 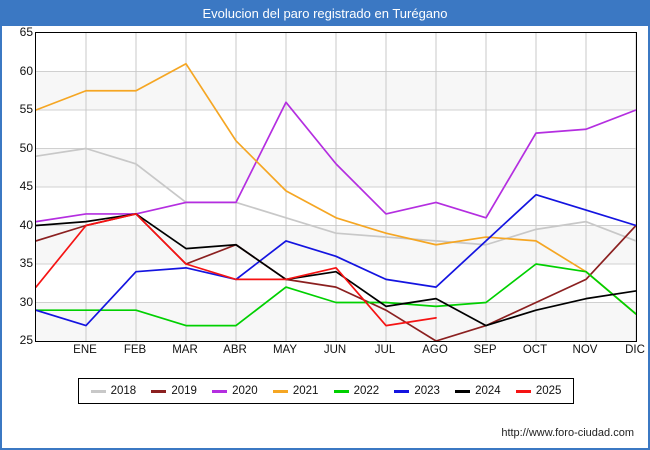 I want to click on legend-item-2022: 2022, so click(x=356, y=391).